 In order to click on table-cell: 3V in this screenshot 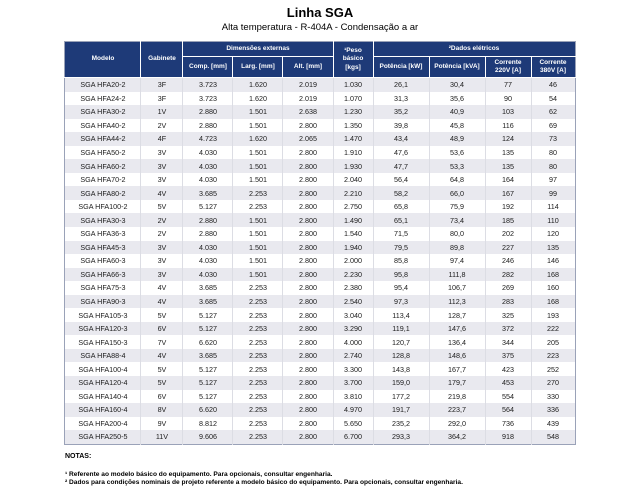, I will do `click(162, 274)`.